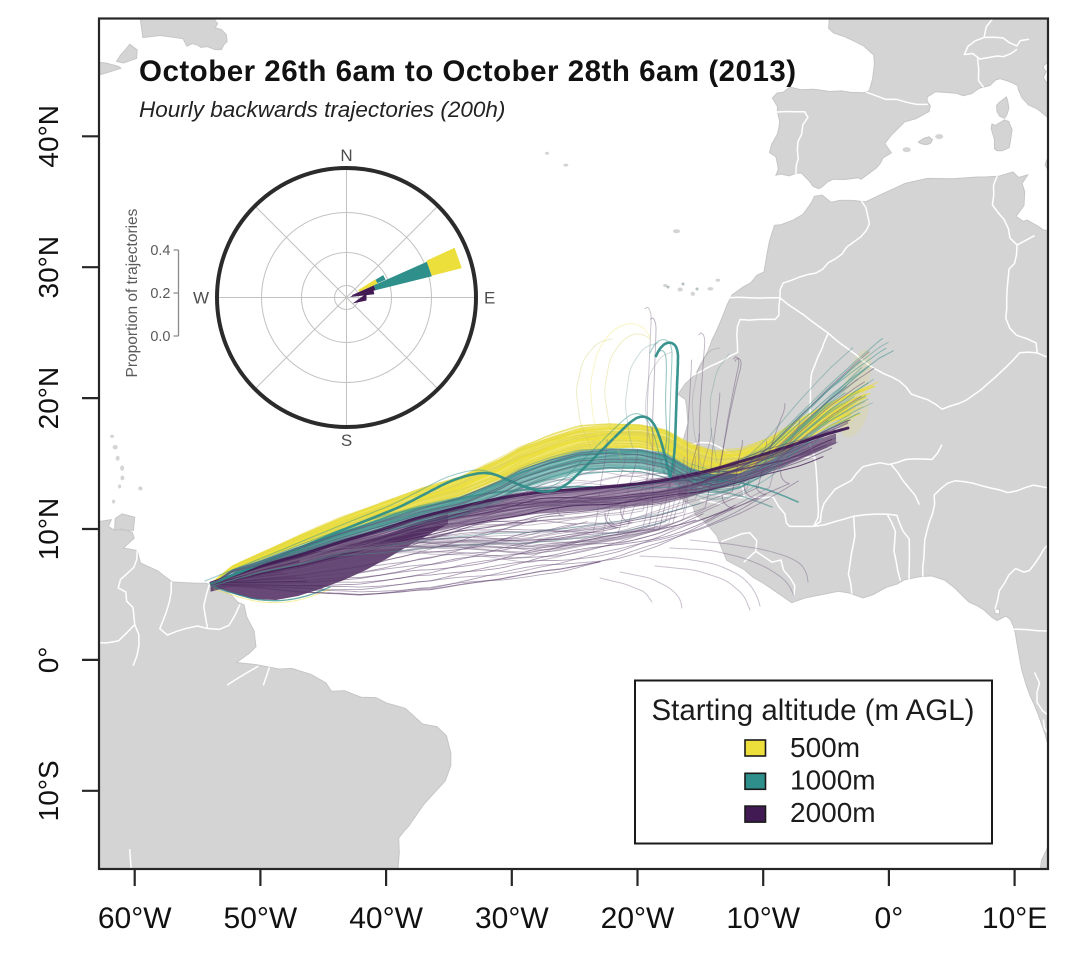 This screenshot has height=960, width=1080. What do you see at coordinates (763, 918) in the screenshot?
I see `svg-text: 10°W` at bounding box center [763, 918].